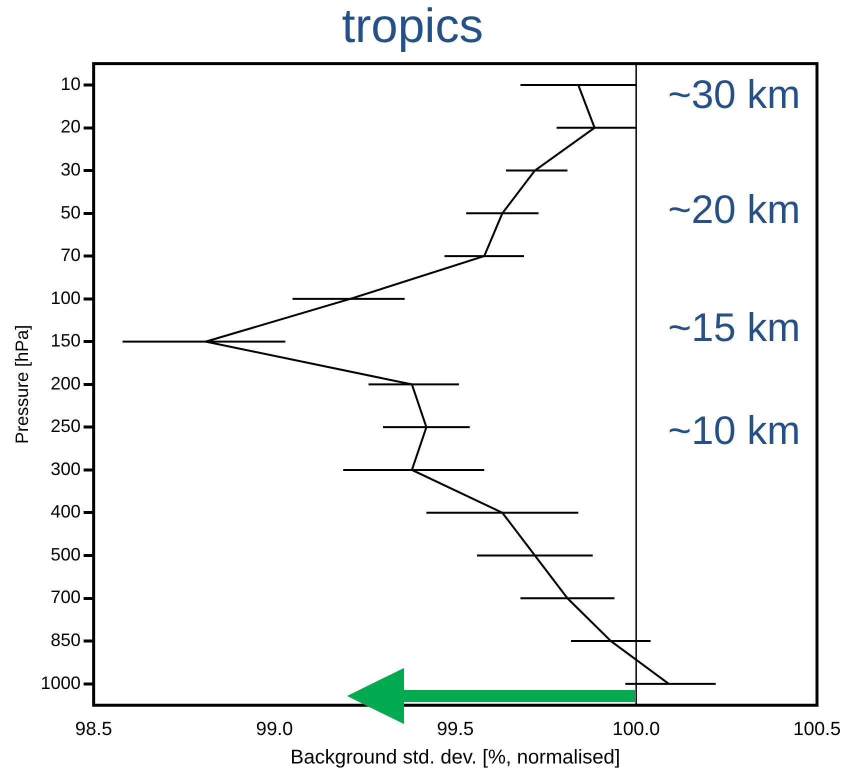  I want to click on y-tick-label: 50, so click(70, 212).